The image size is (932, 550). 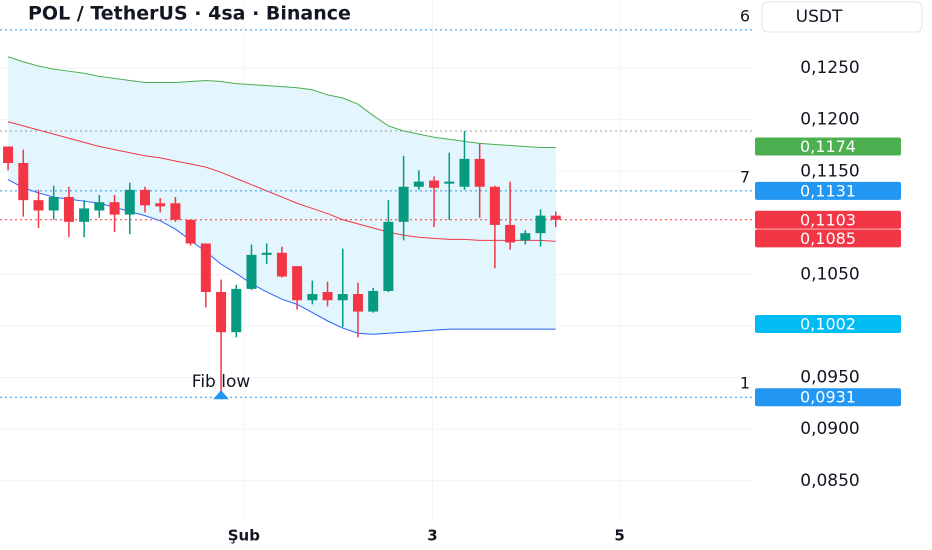 What do you see at coordinates (745, 15) in the screenshot?
I see `fib-label: 6` at bounding box center [745, 15].